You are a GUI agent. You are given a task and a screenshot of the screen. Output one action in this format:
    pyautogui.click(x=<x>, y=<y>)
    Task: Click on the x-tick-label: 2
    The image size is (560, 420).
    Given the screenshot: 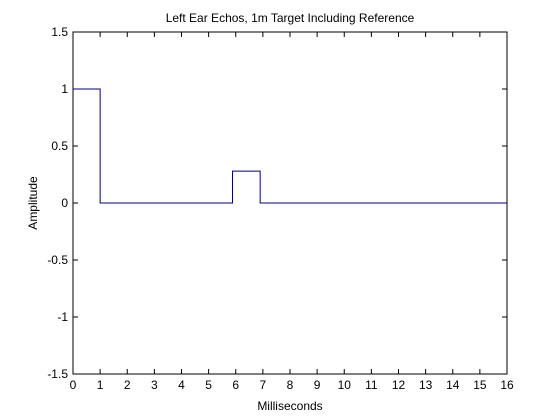 What is the action you would take?
    pyautogui.click(x=127, y=385)
    